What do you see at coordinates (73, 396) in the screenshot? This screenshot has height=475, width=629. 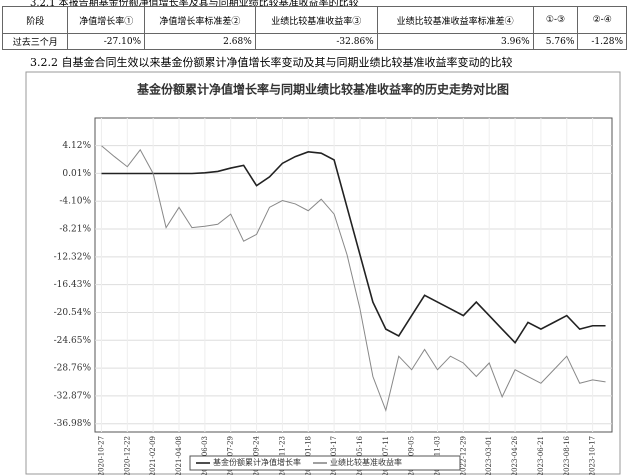 I see `y-tick-label: -32.87%` at bounding box center [73, 396].